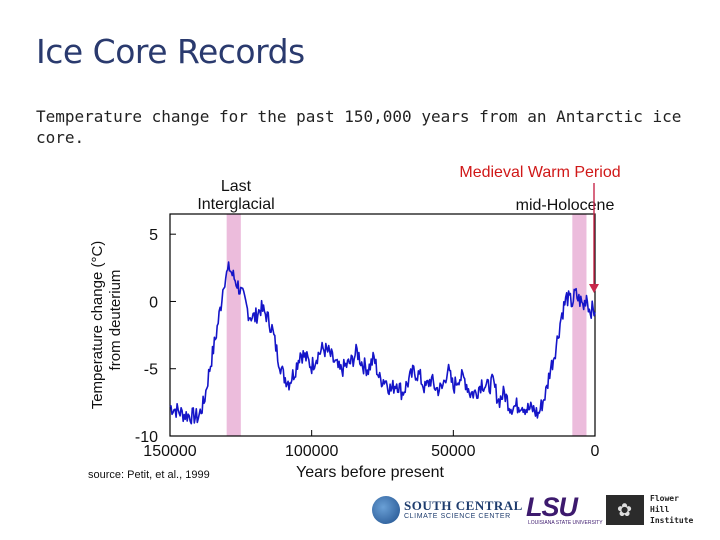 This screenshot has width=720, height=540. What do you see at coordinates (463, 505) in the screenshot?
I see `scc-logo-line1: SOUTH CENTRAL` at bounding box center [463, 505].